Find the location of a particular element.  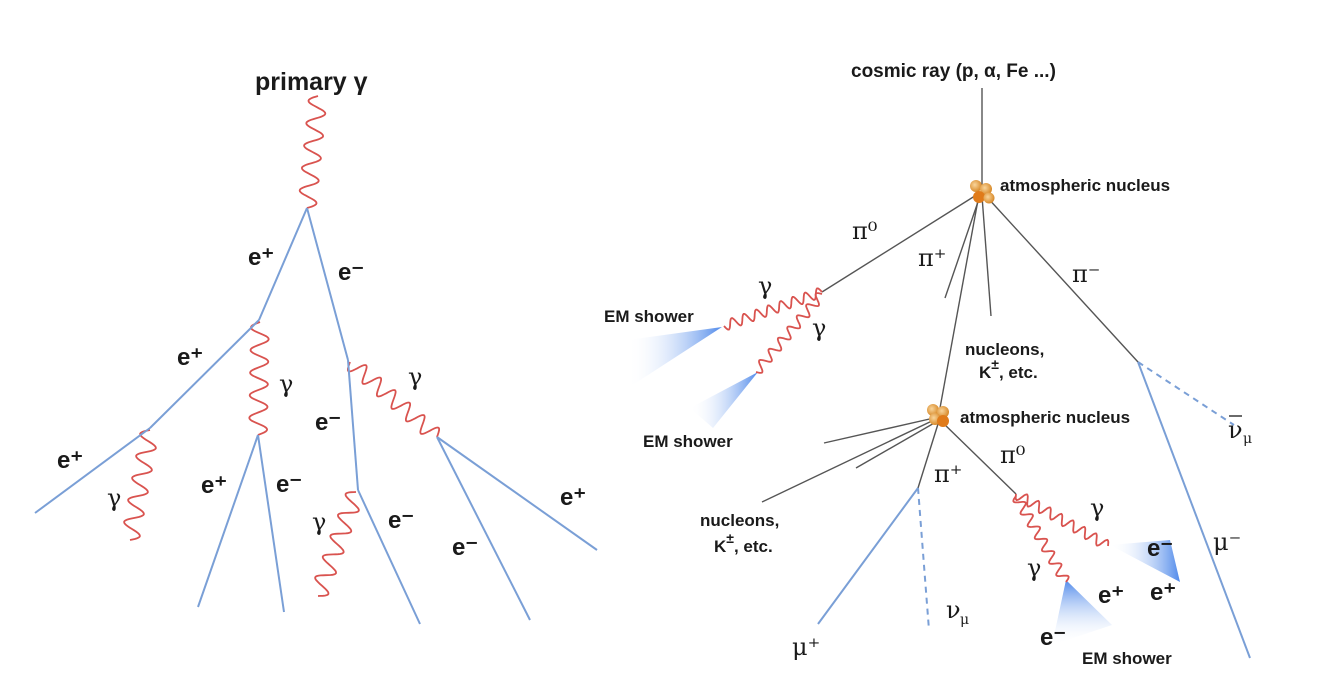

label-eplus-3: e⁺ is located at coordinates (70, 460).